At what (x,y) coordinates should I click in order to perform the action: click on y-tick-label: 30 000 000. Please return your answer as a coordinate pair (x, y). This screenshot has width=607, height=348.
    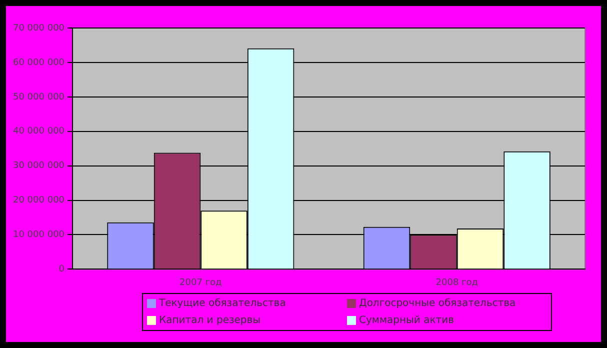
    Looking at the image, I should click on (39, 166).